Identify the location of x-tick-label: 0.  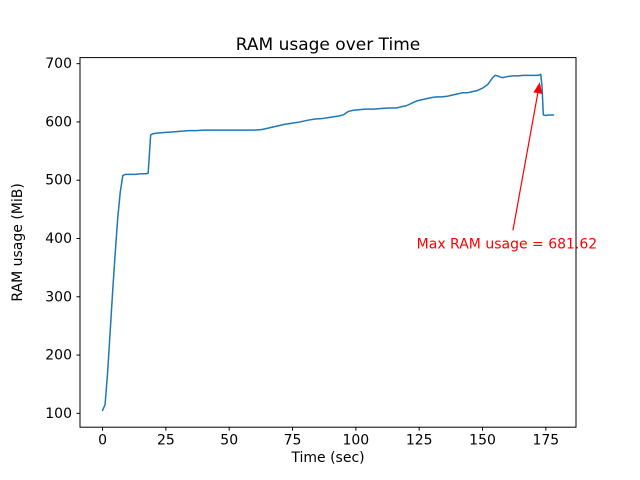
(102, 441).